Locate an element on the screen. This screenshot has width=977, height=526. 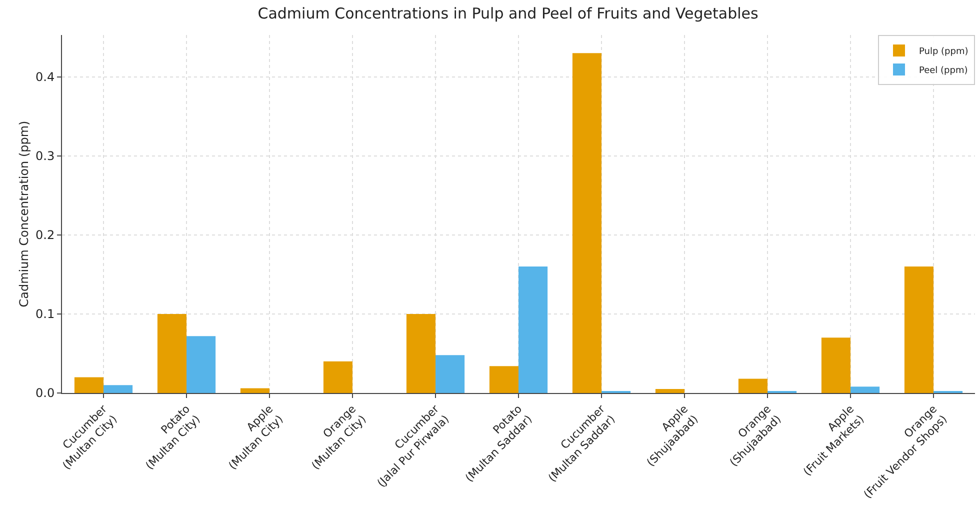
y-axis-title: Cadmium Concentration (ppm) is located at coordinates (24, 214).